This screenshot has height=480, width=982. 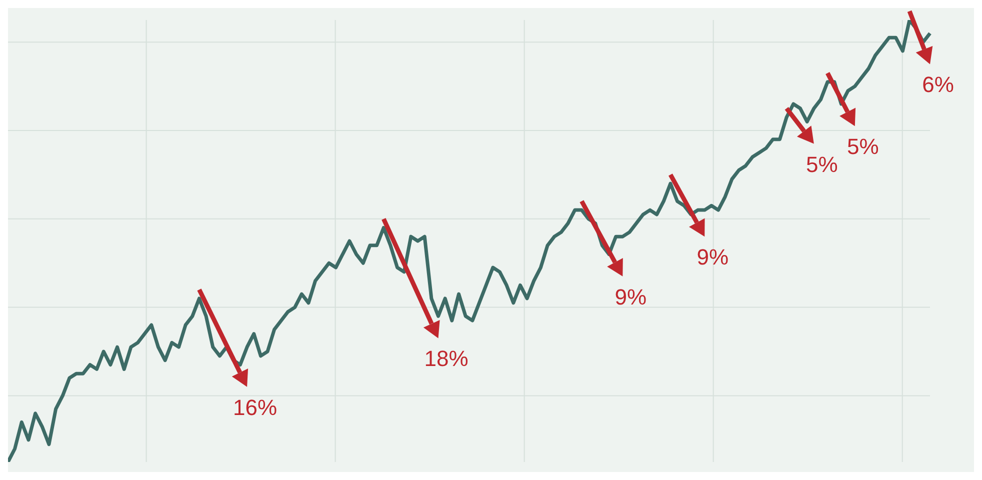 I want to click on annotation: 6%, so click(x=938, y=85).